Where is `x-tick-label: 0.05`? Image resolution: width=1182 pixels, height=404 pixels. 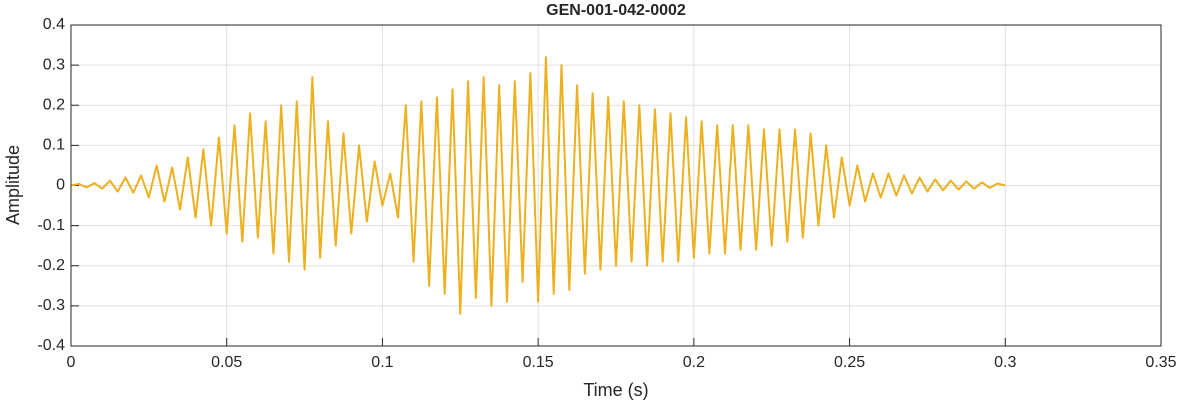
x-tick-label: 0.05 is located at coordinates (226, 362).